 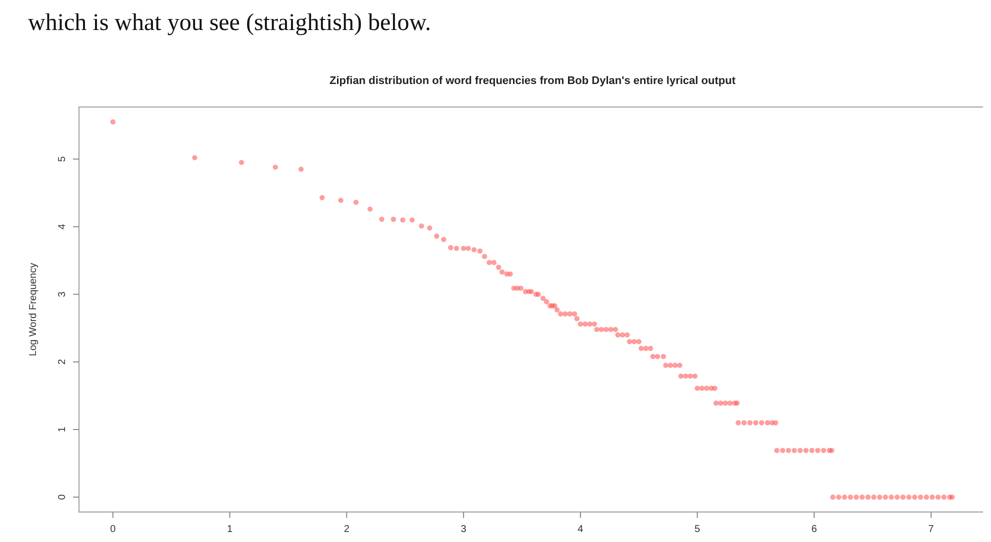 I want to click on x-tick-label: 1, so click(x=229, y=529).